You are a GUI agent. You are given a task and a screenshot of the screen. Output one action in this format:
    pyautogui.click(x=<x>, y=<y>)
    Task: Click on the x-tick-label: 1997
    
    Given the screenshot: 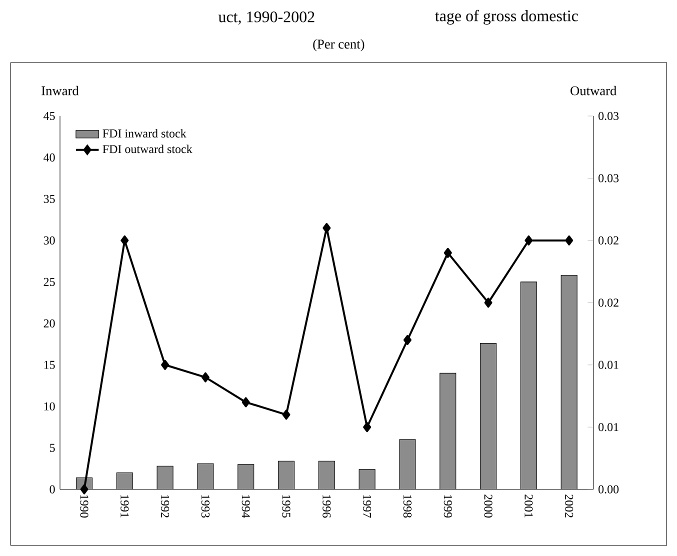 What is the action you would take?
    pyautogui.click(x=367, y=506)
    